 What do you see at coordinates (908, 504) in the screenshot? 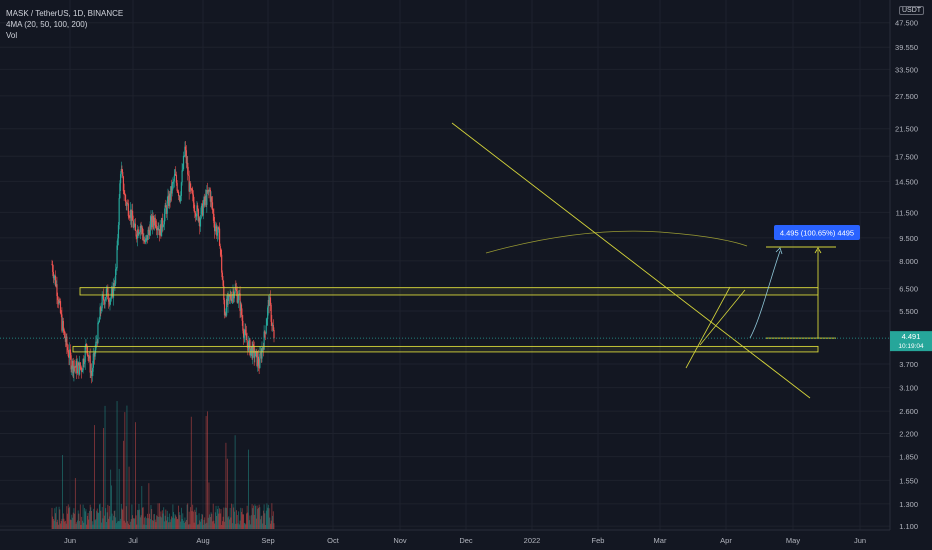
I see `price-tick-label: 1.300` at bounding box center [908, 504].